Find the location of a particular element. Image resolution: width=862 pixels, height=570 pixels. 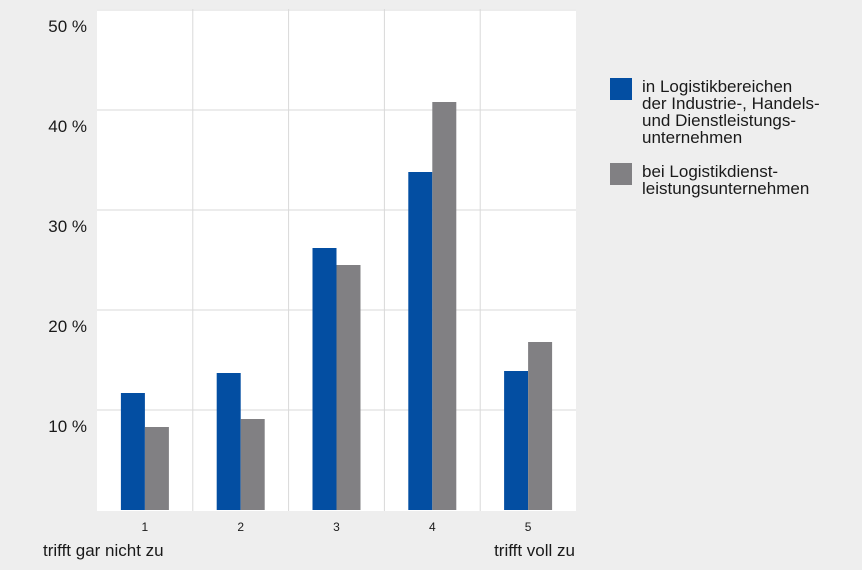

y-tick-label-20: 20 % is located at coordinates (67, 326).